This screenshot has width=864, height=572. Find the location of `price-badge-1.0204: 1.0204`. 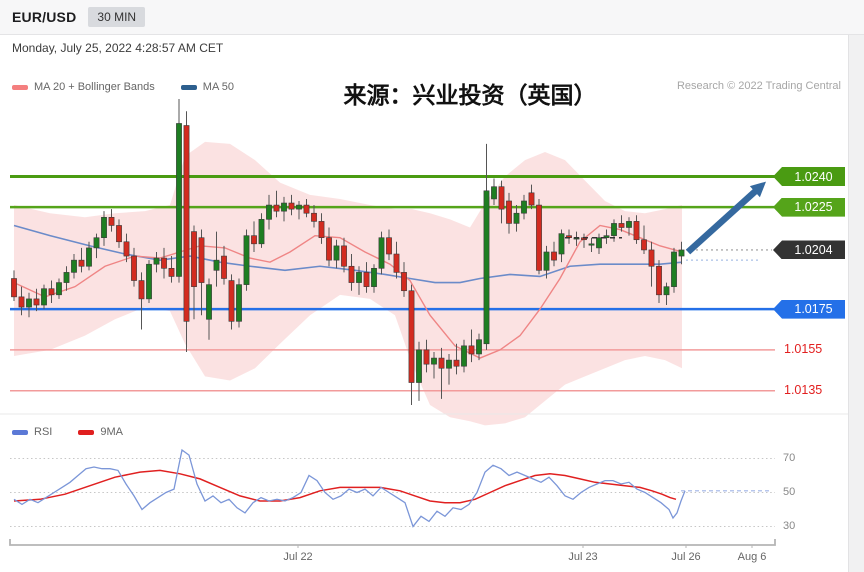

price-badge-1.0204: 1.0204 is located at coordinates (809, 250).